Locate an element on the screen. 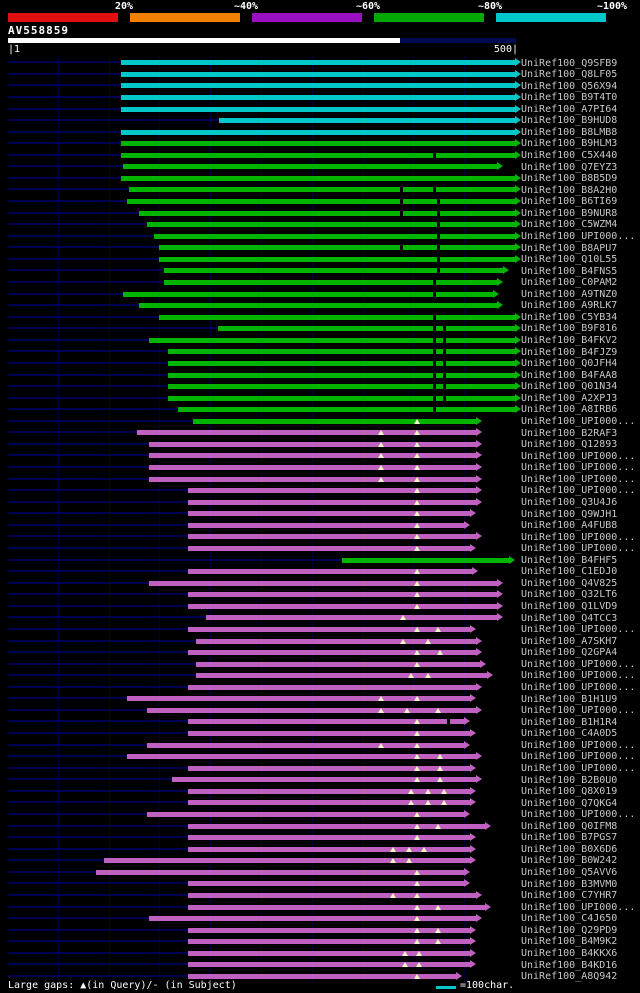 This screenshot has height=993, width=640. hit-label: UniRef100_B9NUR8 is located at coordinates (569, 213).